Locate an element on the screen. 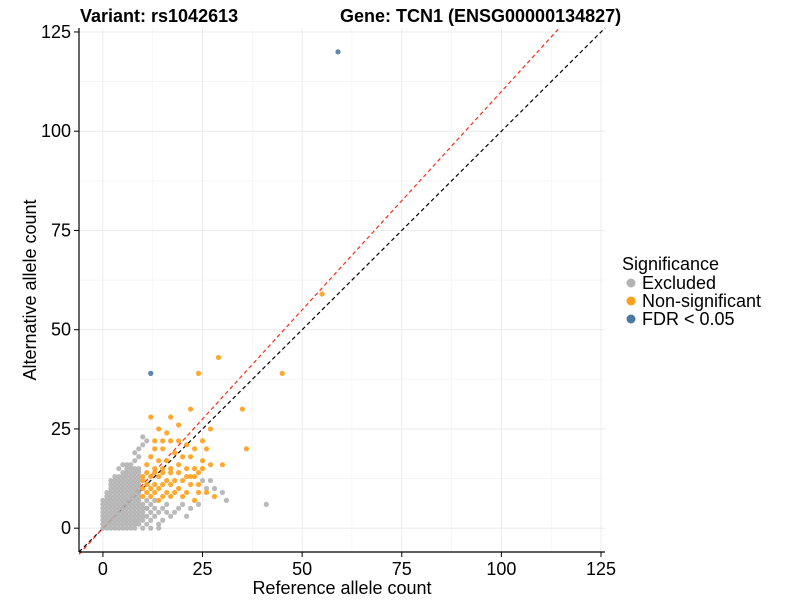 This screenshot has height=600, width=800. y-tick-label: 25 is located at coordinates (61, 429).